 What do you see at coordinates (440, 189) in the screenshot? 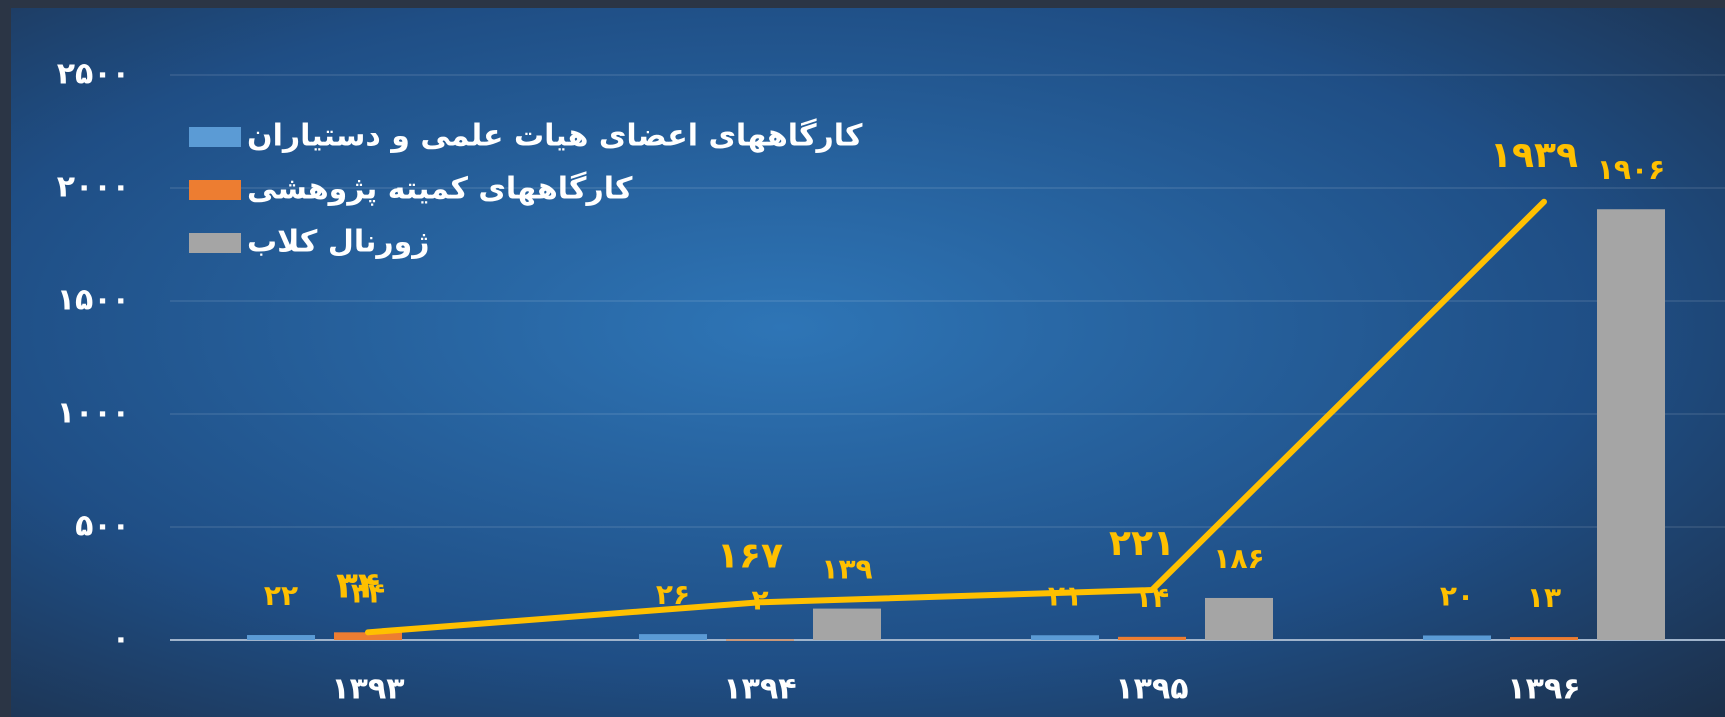
I see `legend-label: کارگاههای کمیته پژوهشی` at bounding box center [440, 189].